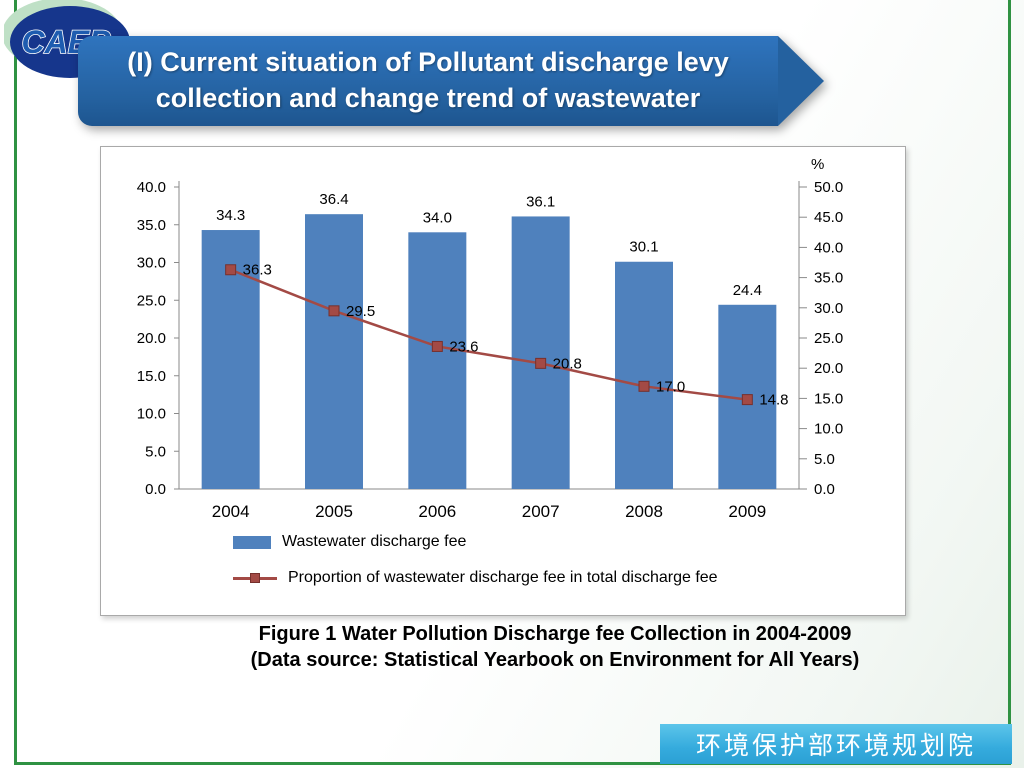 The width and height of the screenshot is (1024, 768). Describe the element at coordinates (817, 164) in the screenshot. I see `right-axis-unit-label: %` at that location.